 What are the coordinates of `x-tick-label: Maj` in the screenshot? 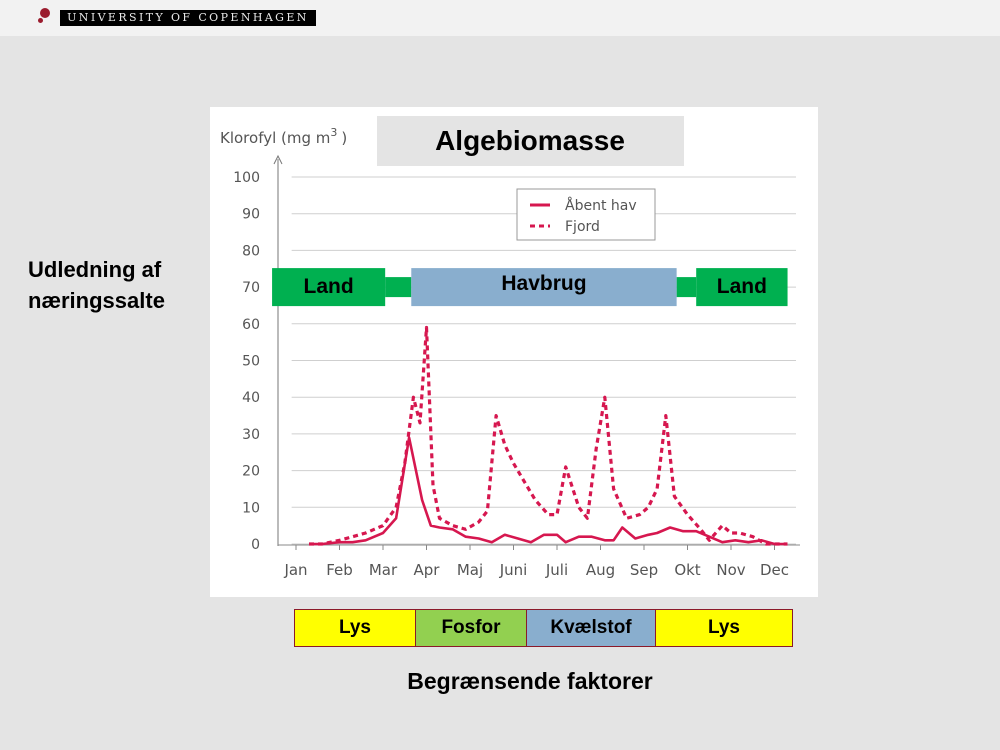 It's located at (470, 570).